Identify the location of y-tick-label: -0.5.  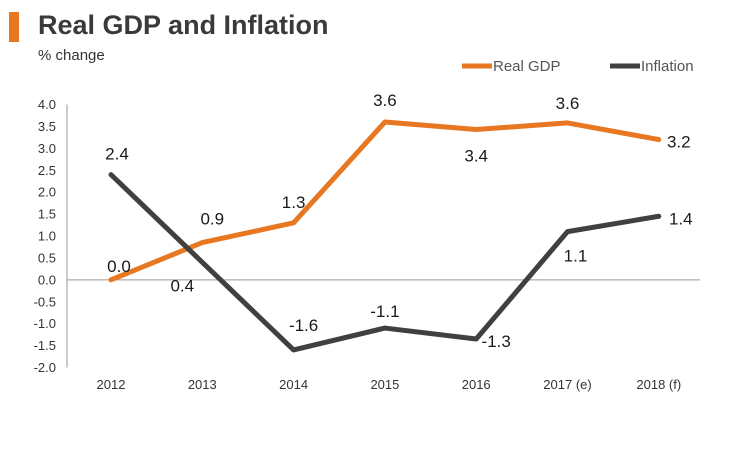
(45, 301).